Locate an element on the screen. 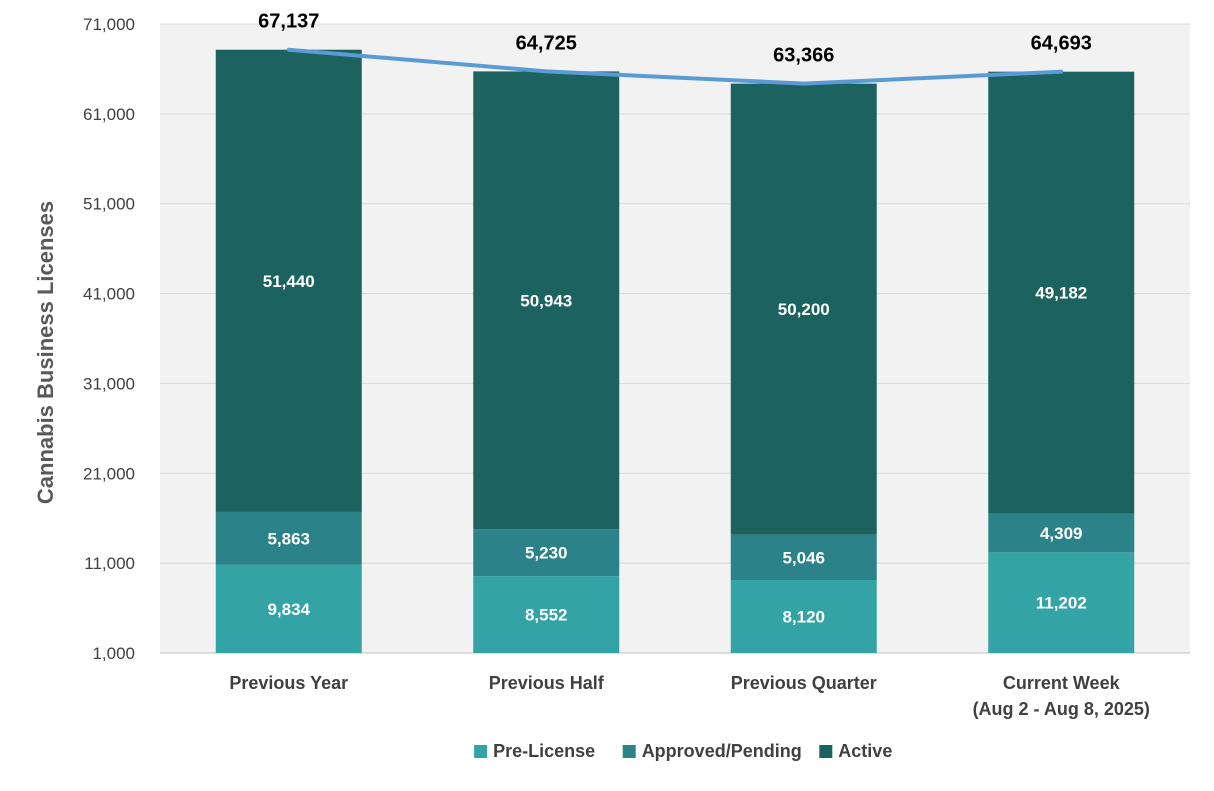  bar-segment-label: 9,834 is located at coordinates (288, 609).